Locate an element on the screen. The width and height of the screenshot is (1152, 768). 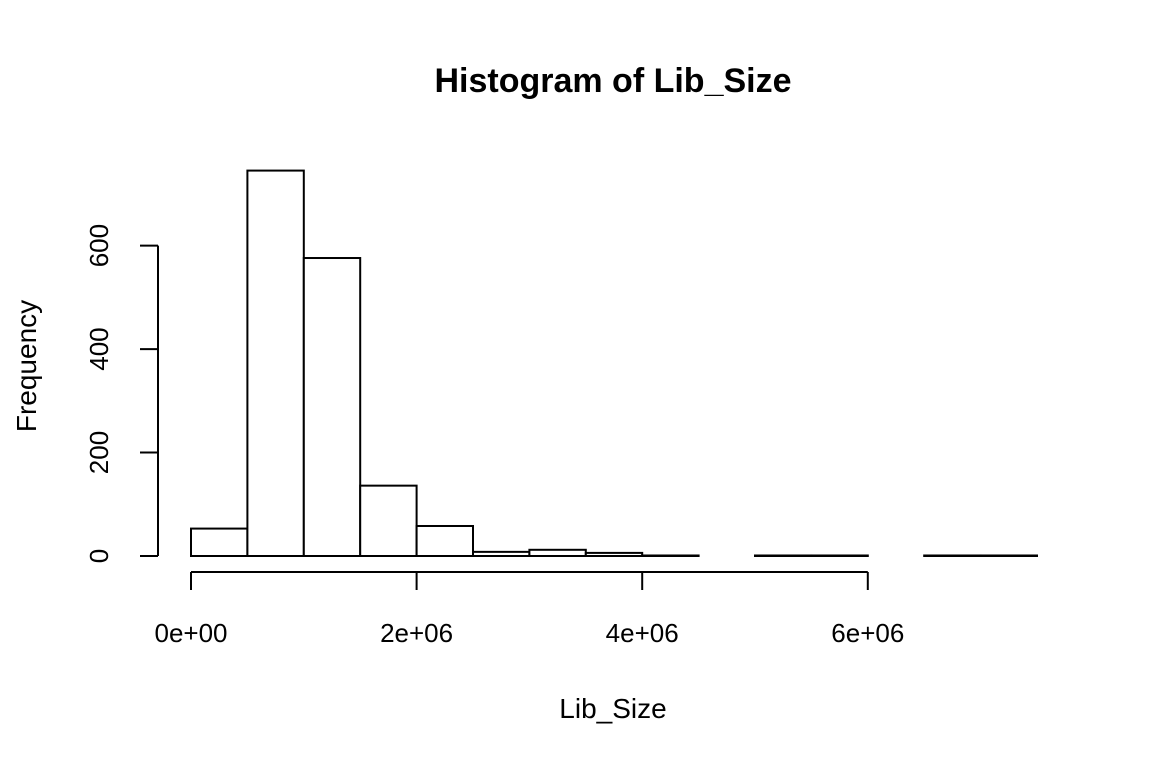
x-tick-label: 6e+06 is located at coordinates (867, 633).